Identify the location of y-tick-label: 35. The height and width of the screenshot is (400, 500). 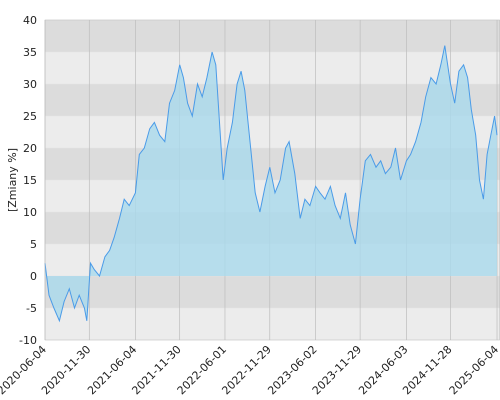
(30, 52).